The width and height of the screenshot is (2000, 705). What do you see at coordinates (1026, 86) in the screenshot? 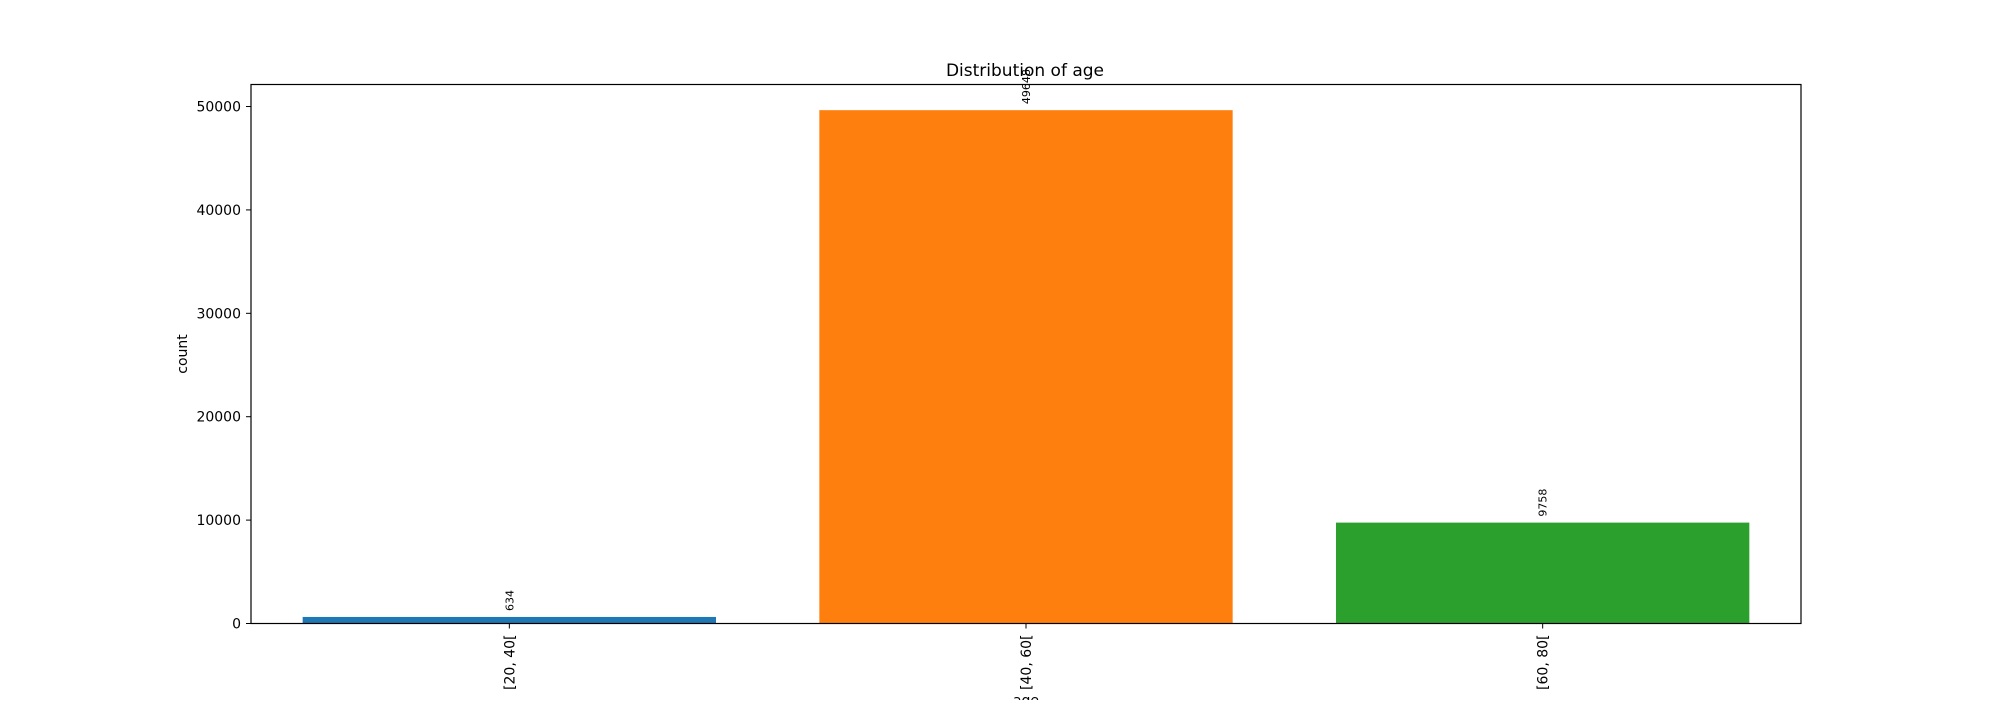
I see `bar-value-label-2: 49648` at bounding box center [1026, 86].